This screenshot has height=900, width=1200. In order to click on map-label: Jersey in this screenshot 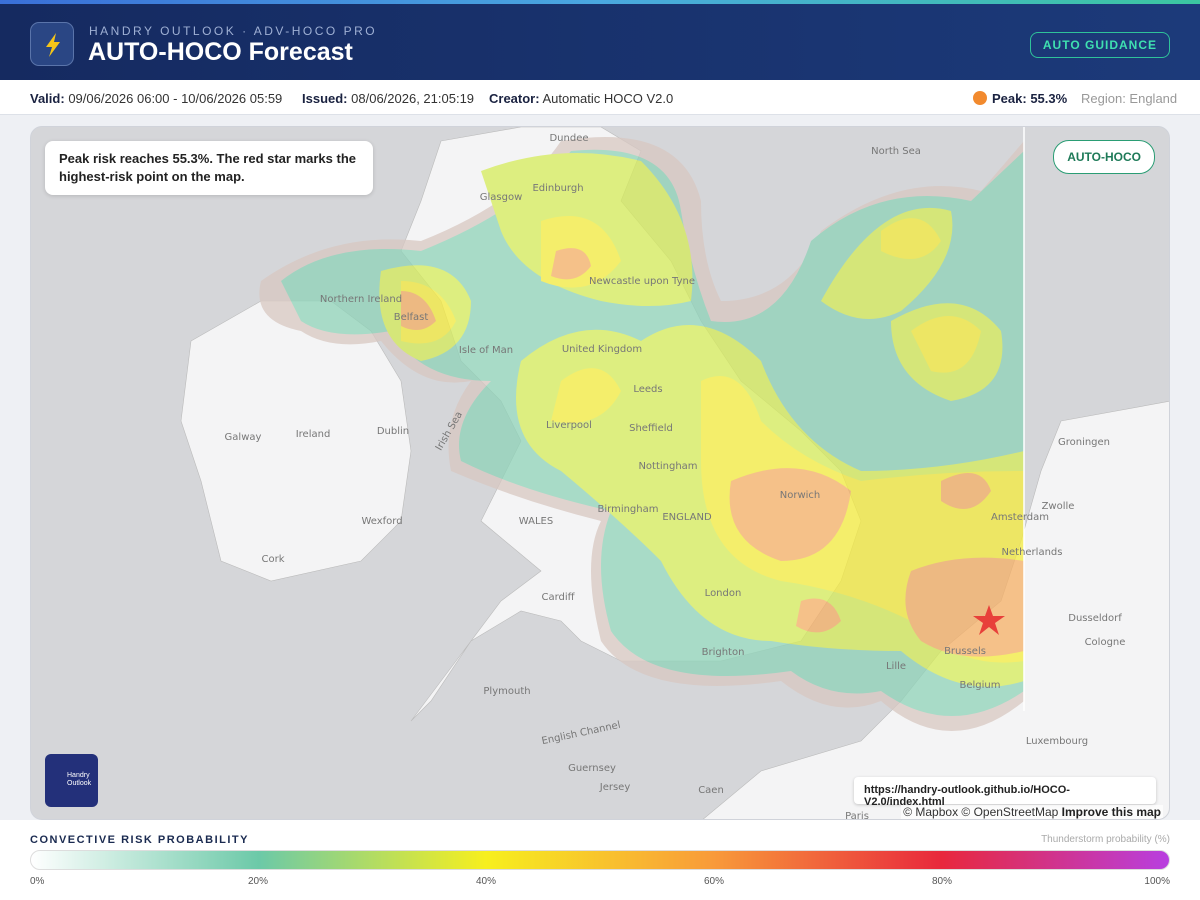, I will do `click(615, 787)`.